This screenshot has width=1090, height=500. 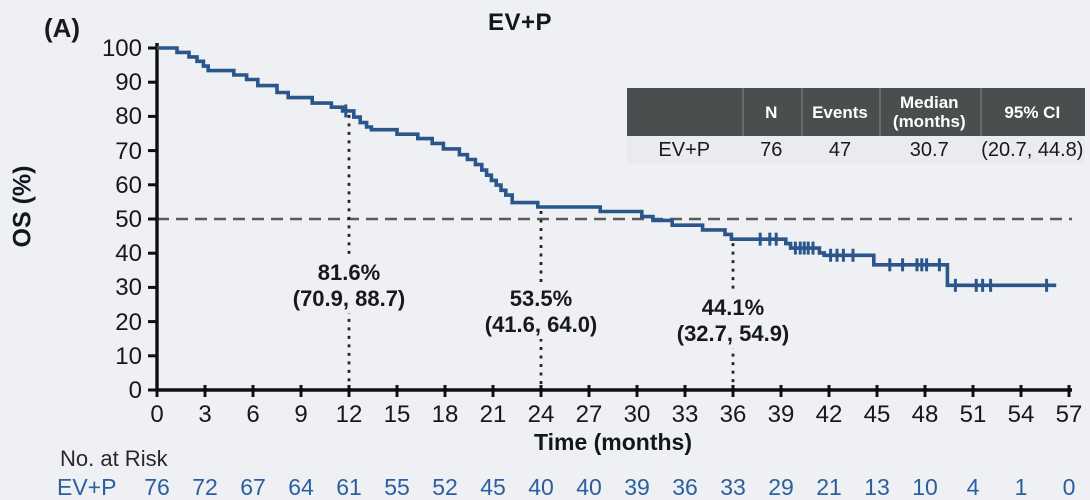 I want to click on annotation-24-months: 53.5% (41.6, 64.0), so click(x=541, y=312).